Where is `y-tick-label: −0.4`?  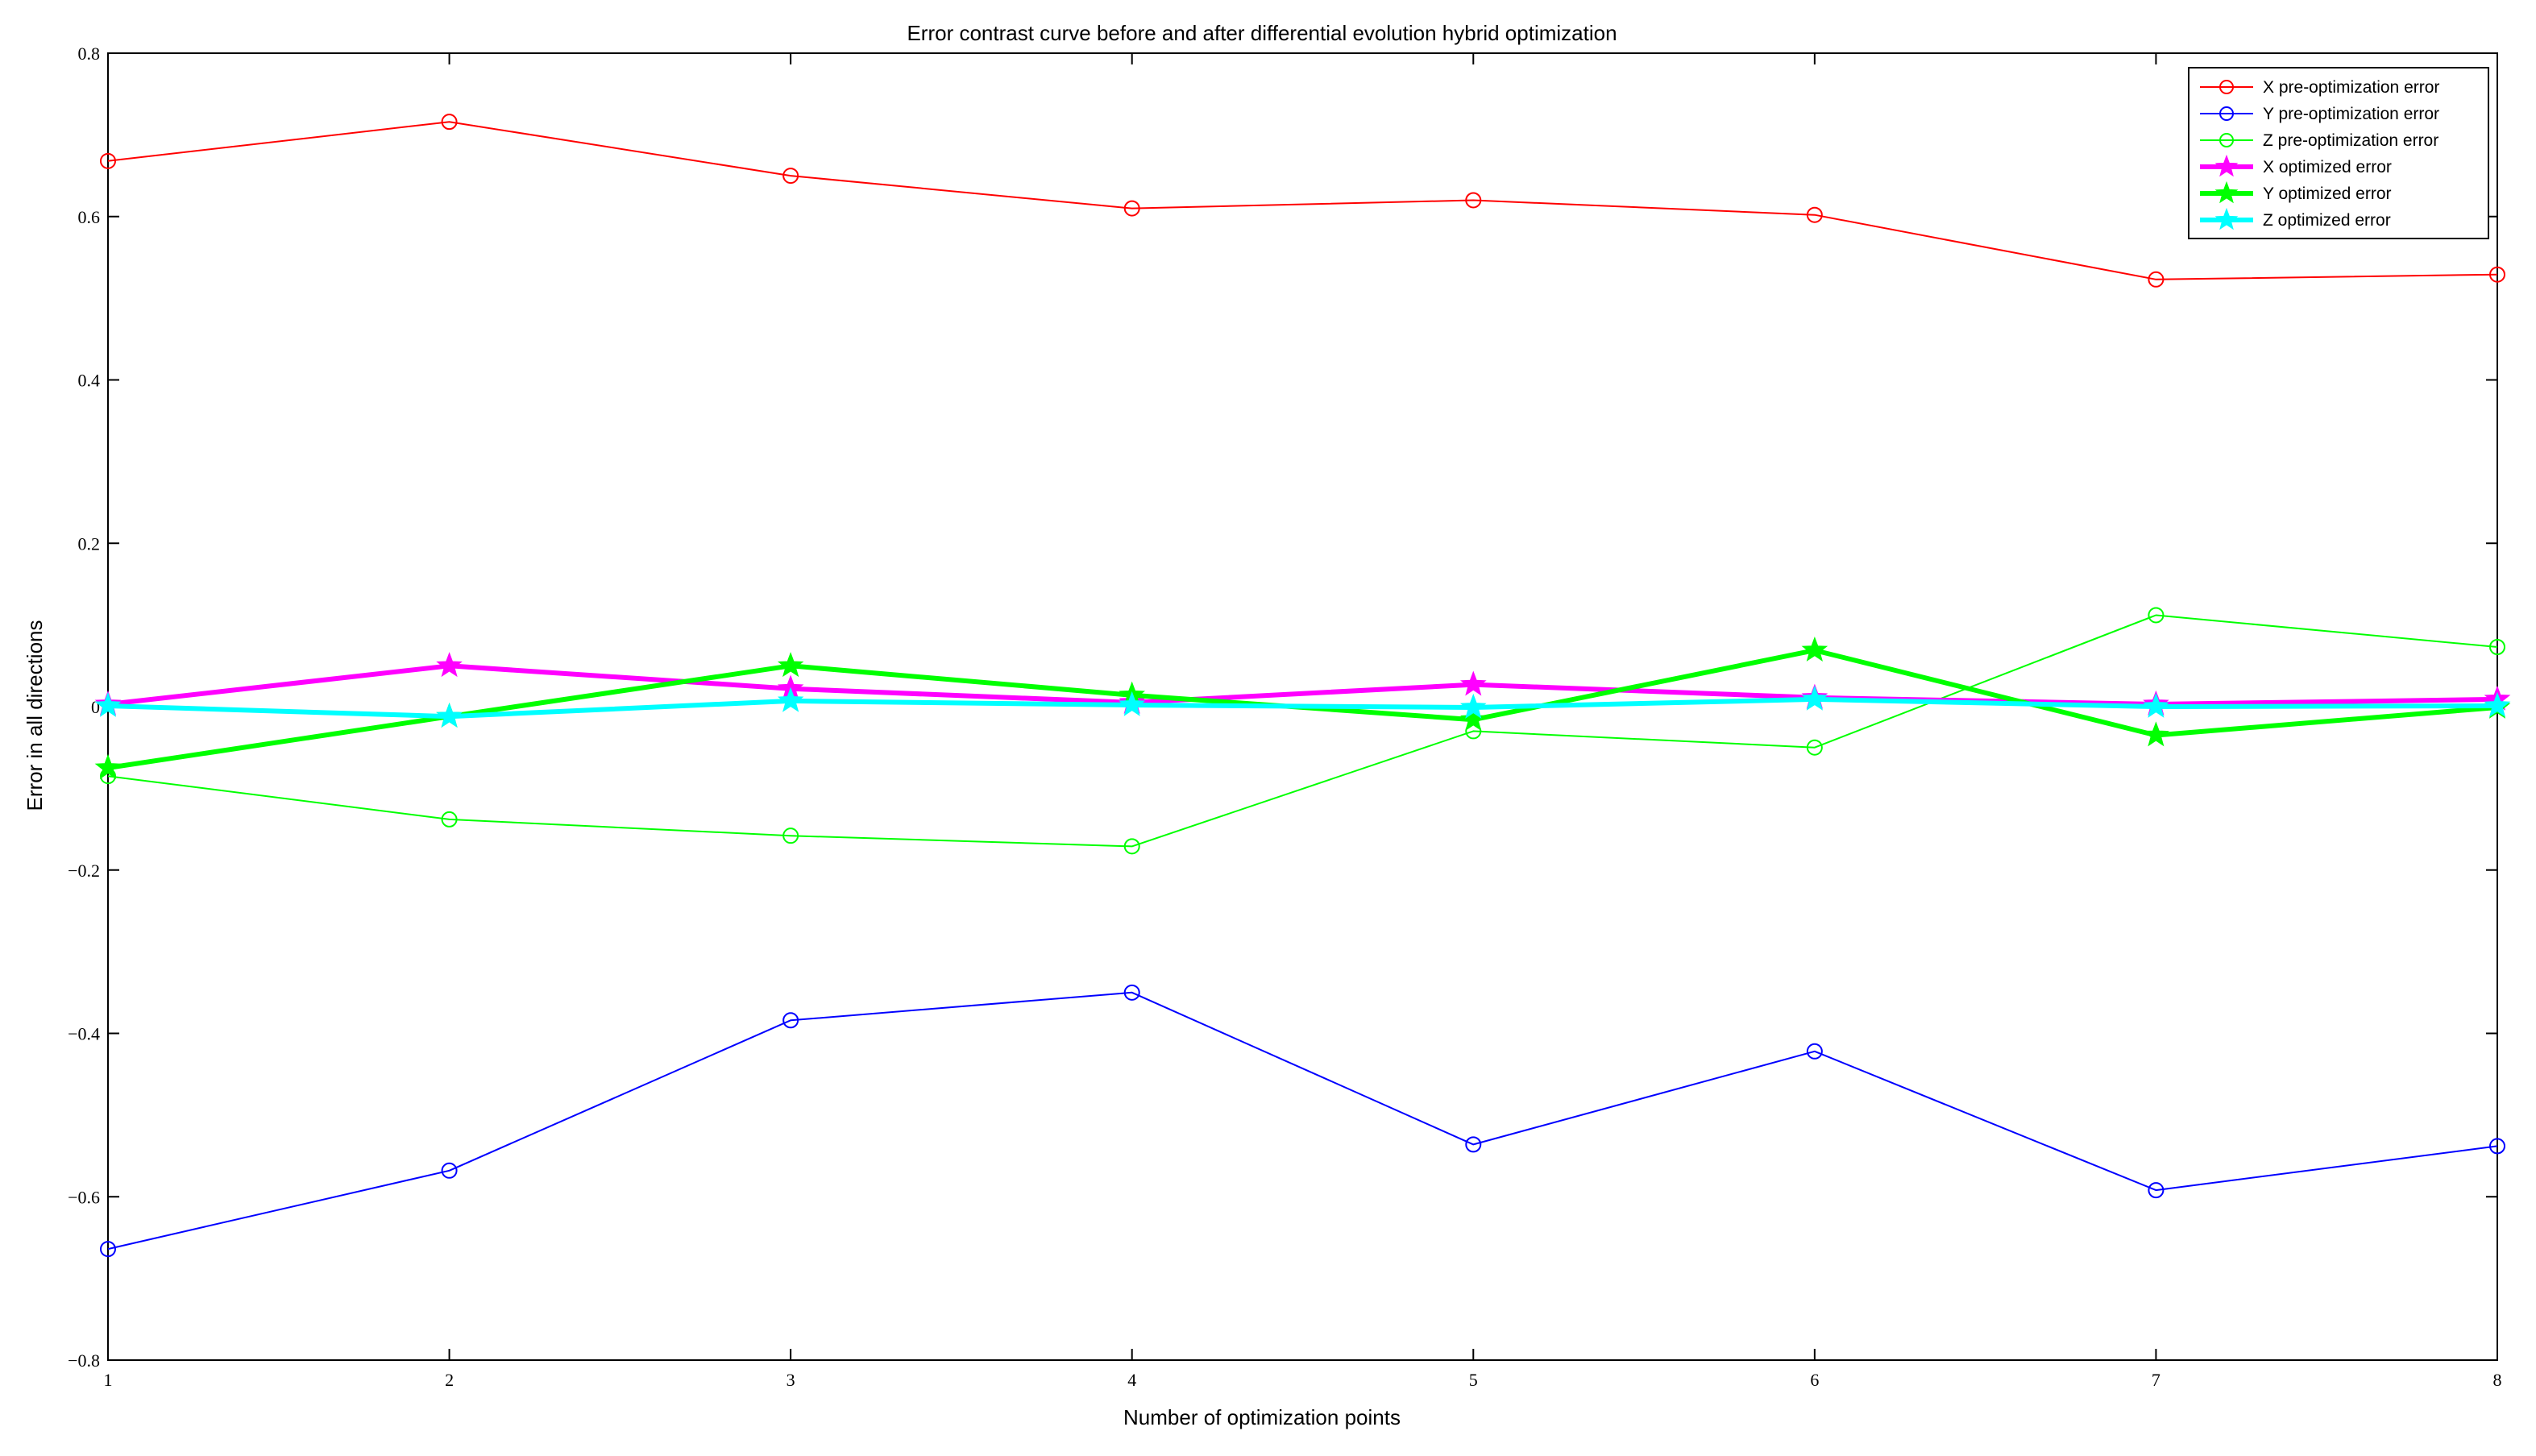 y-tick-label: −0.4 is located at coordinates (84, 1034).